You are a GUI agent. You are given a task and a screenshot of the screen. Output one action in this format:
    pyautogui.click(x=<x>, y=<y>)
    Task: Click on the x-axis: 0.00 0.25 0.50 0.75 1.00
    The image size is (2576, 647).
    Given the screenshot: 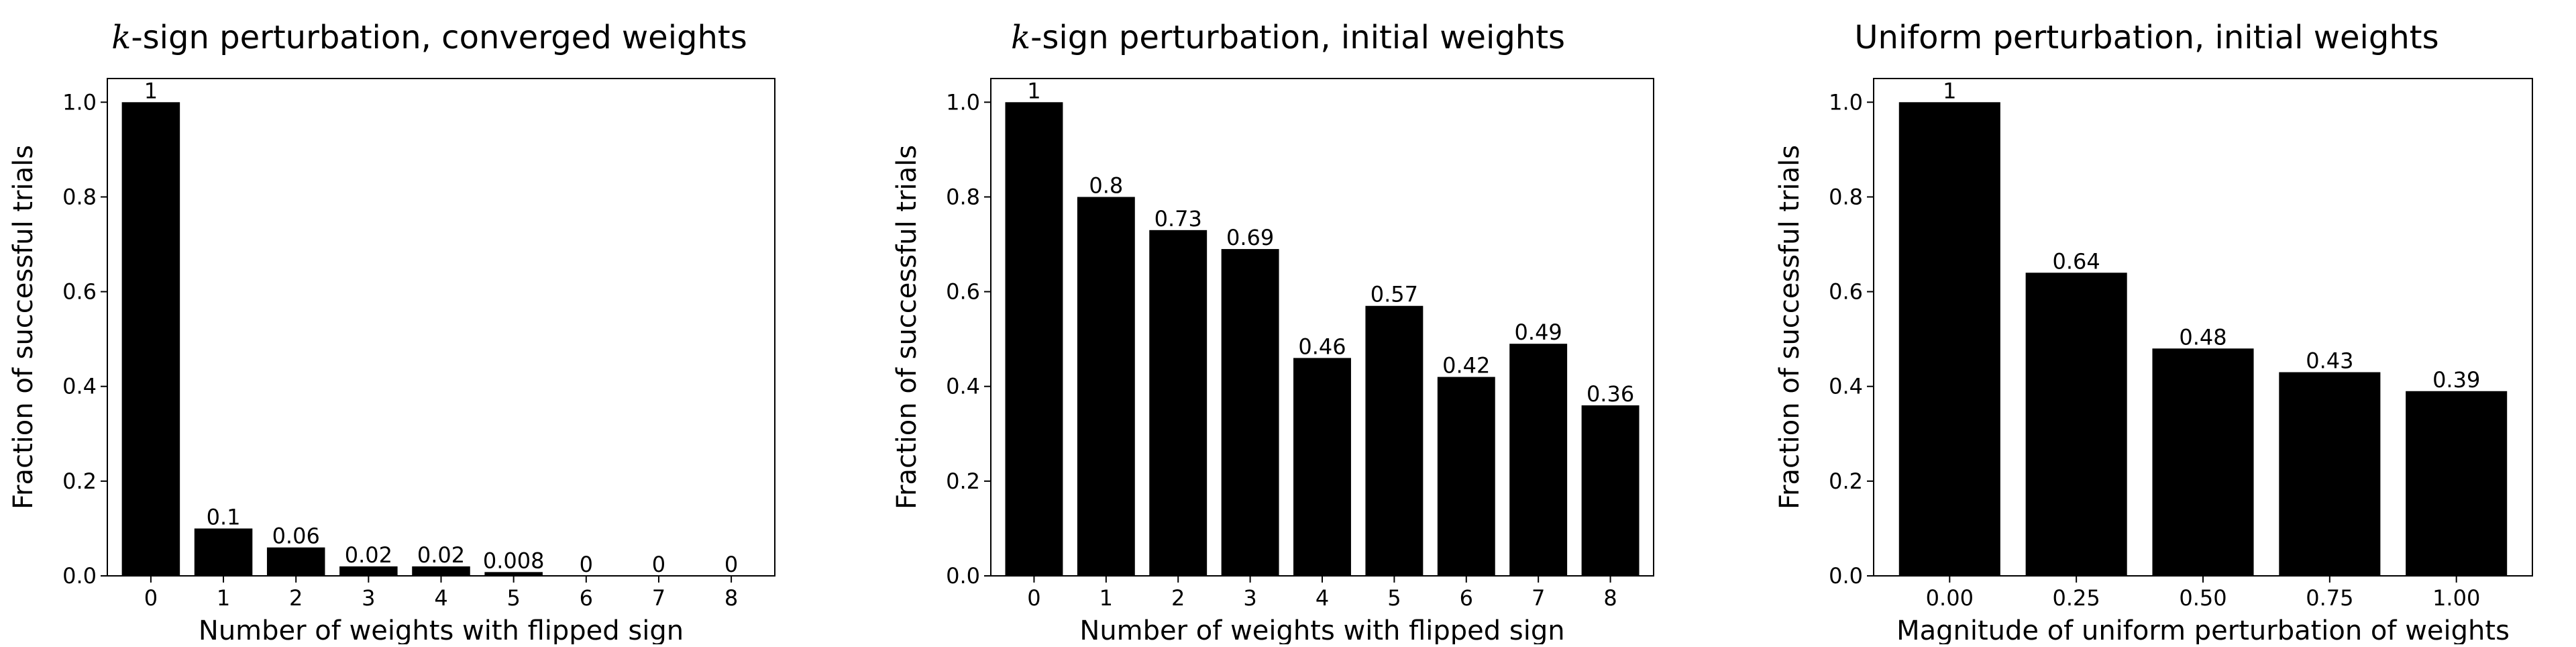 What is the action you would take?
    pyautogui.click(x=2203, y=593)
    